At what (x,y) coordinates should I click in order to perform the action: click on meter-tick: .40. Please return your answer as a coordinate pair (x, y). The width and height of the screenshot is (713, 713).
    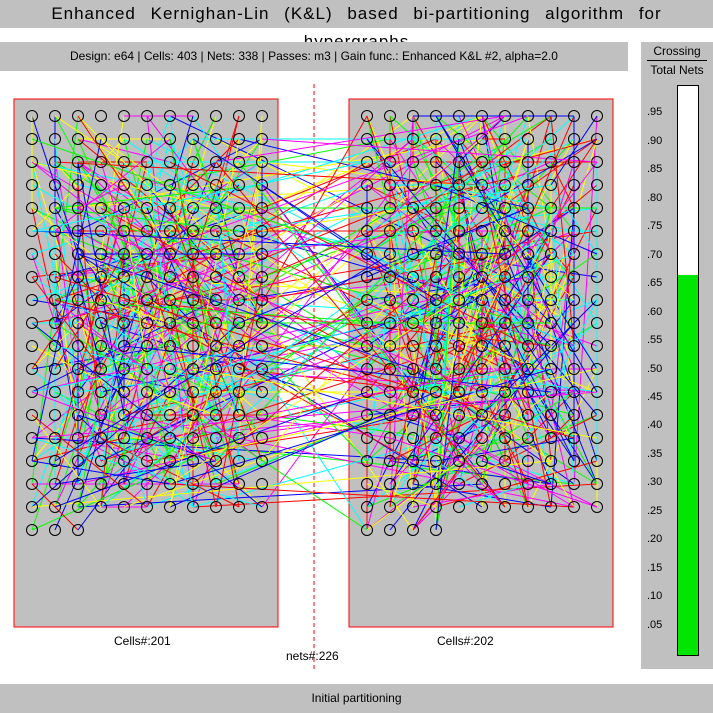
    Looking at the image, I should click on (655, 425).